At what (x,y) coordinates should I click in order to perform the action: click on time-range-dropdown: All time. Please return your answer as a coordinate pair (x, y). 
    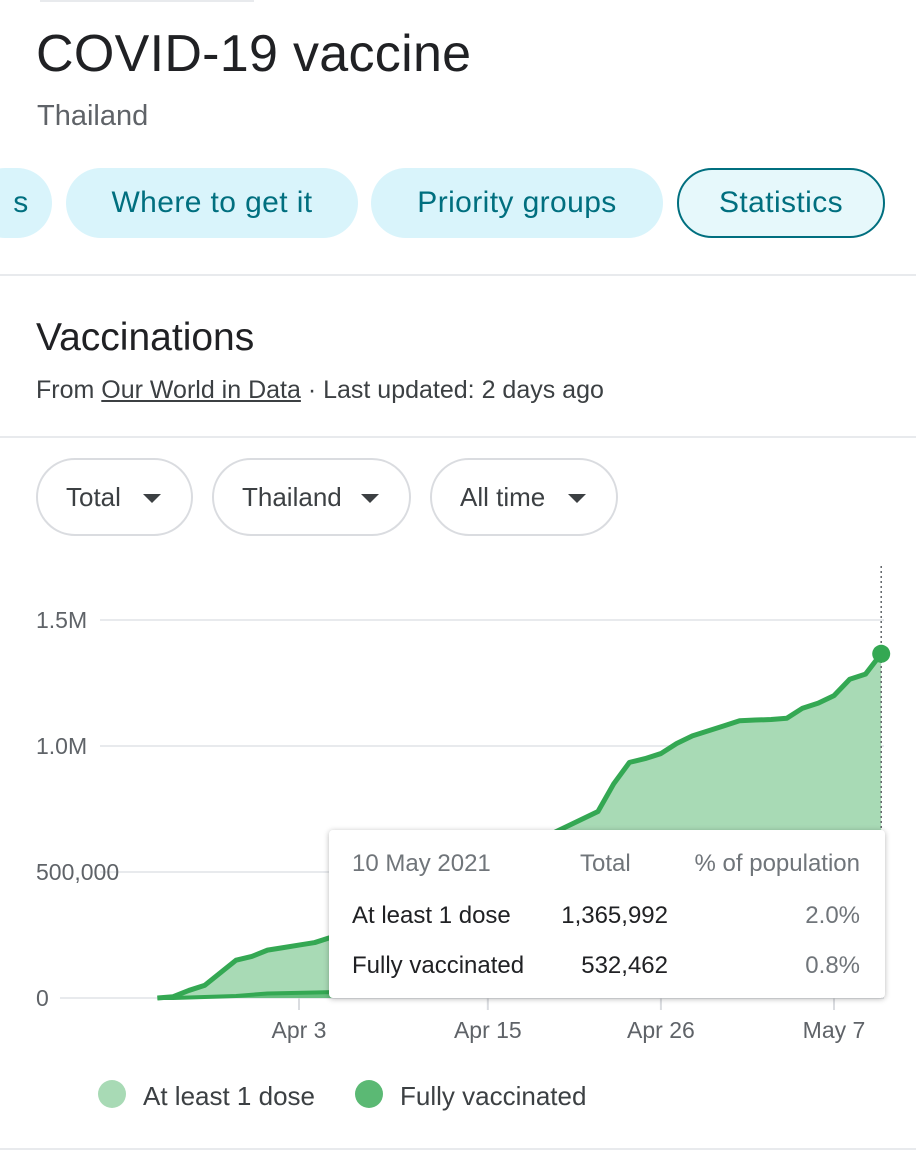
    Looking at the image, I should click on (524, 497).